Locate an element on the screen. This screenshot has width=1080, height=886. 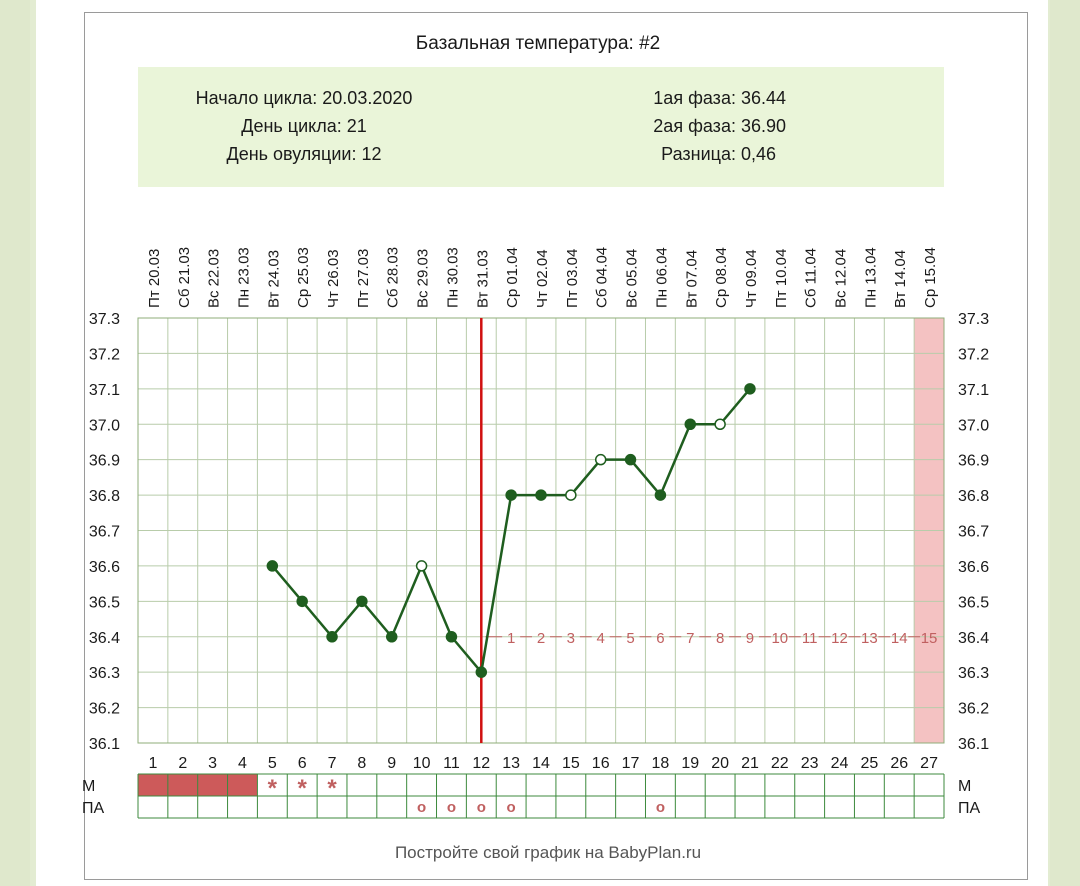
date-label: Пн 13.04 is located at coordinates (870, 277).